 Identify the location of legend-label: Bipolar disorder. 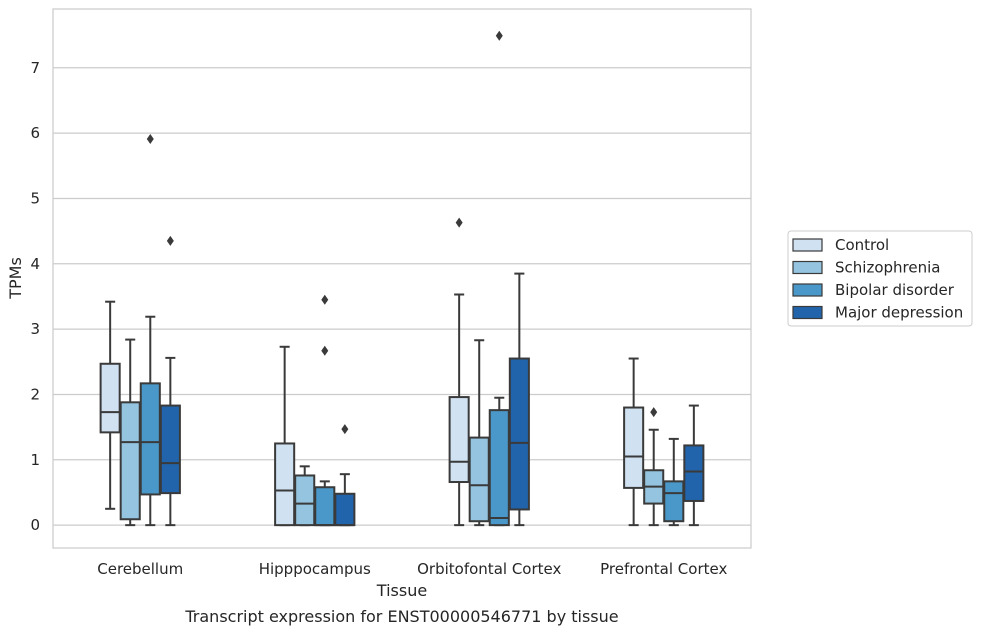
(895, 290).